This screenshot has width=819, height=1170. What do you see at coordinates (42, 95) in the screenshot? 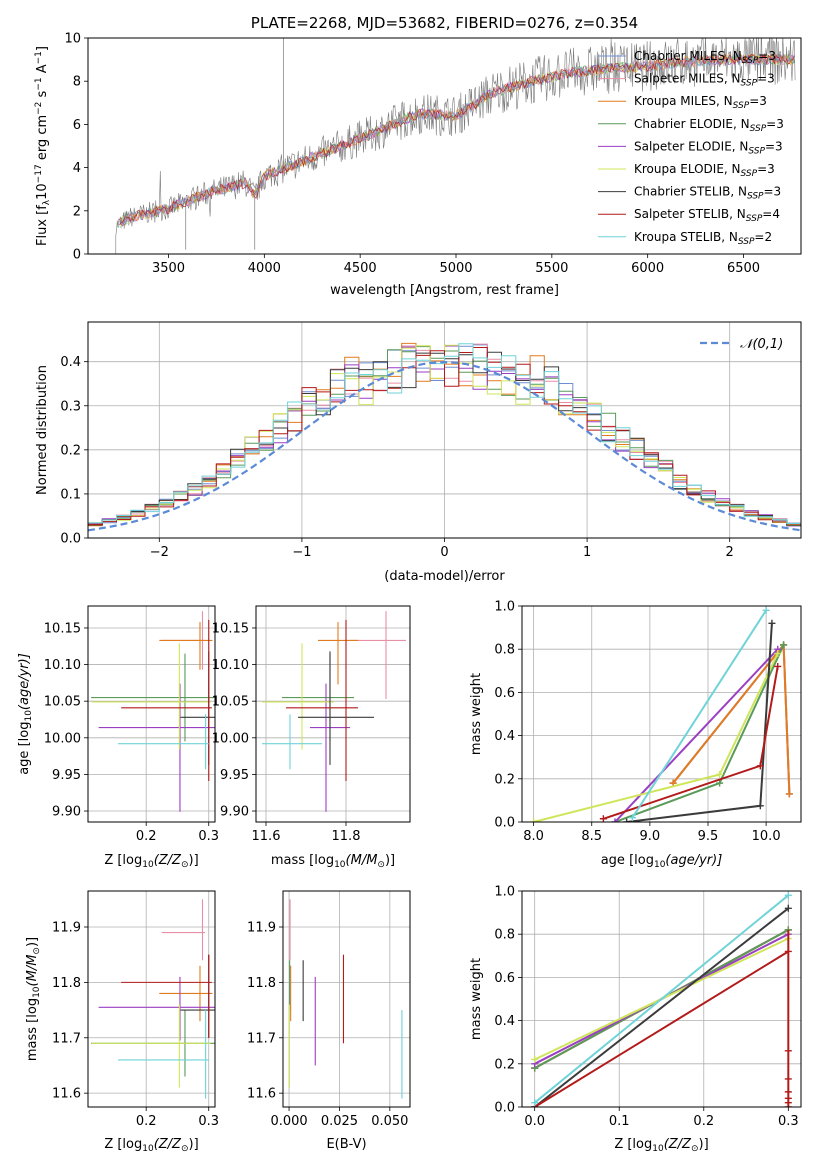
I see `label-part: s` at bounding box center [42, 95].